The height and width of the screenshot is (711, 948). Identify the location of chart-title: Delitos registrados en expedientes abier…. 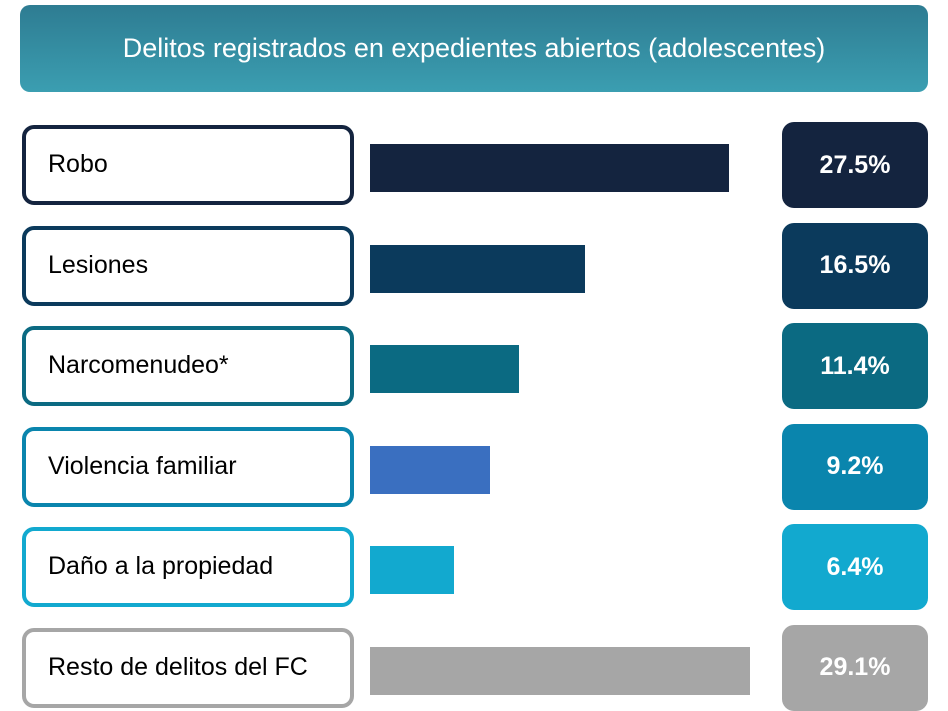
(474, 48).